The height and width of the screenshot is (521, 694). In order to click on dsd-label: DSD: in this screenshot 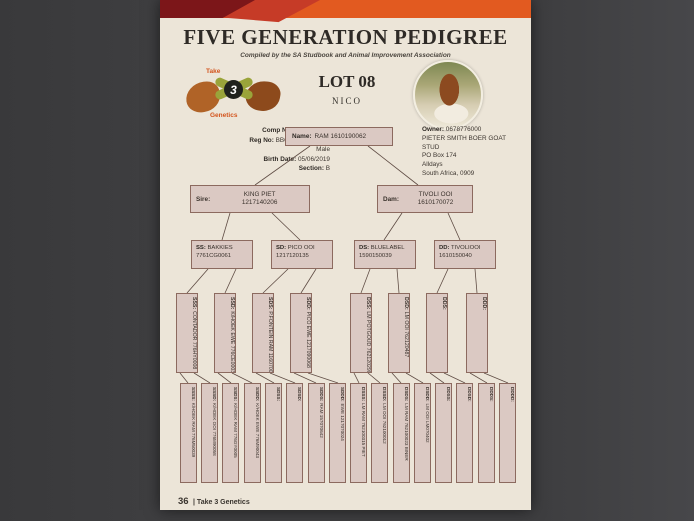, I will do `click(406, 303)`.